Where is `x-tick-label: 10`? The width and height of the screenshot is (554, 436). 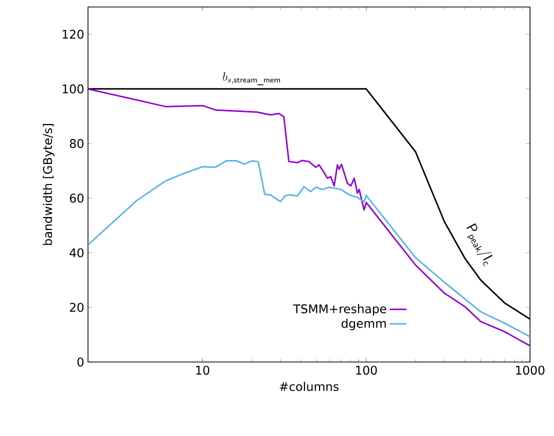
x-tick-label: 10 is located at coordinates (203, 370).